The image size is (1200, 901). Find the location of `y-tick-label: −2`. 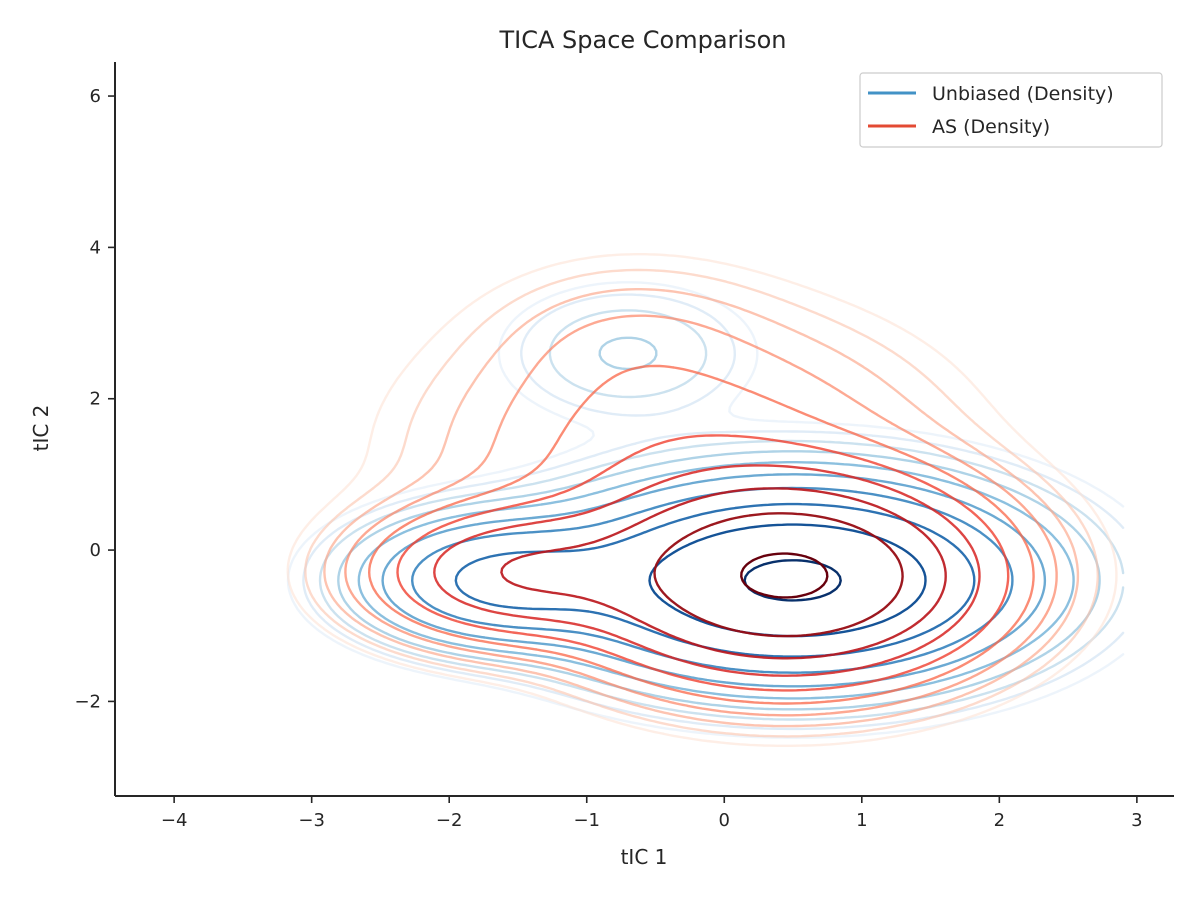

y-tick-label: −2 is located at coordinates (87, 701).